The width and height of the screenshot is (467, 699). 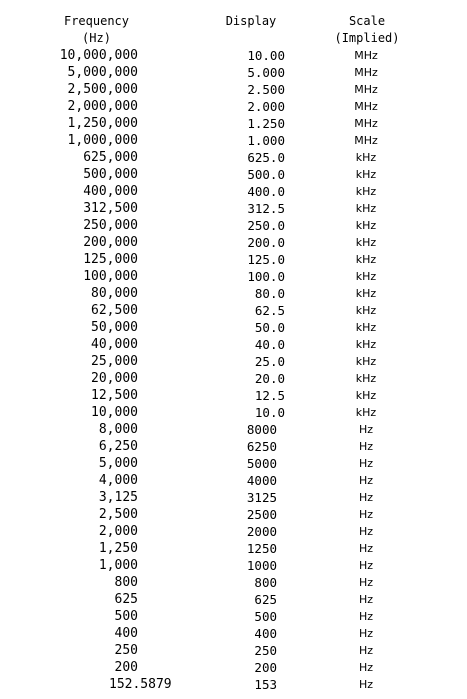 What do you see at coordinates (266, 259) in the screenshot?
I see `display-cell: 125.0` at bounding box center [266, 259].